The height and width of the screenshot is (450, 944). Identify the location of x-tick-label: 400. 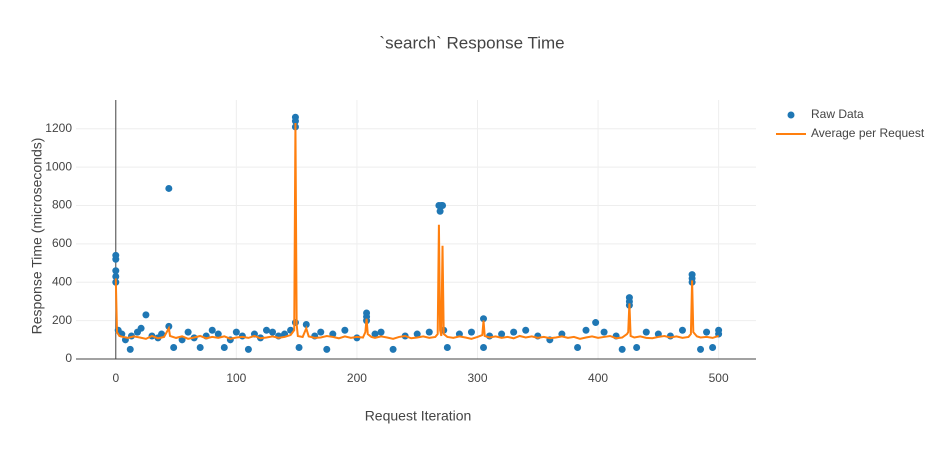
(598, 378).